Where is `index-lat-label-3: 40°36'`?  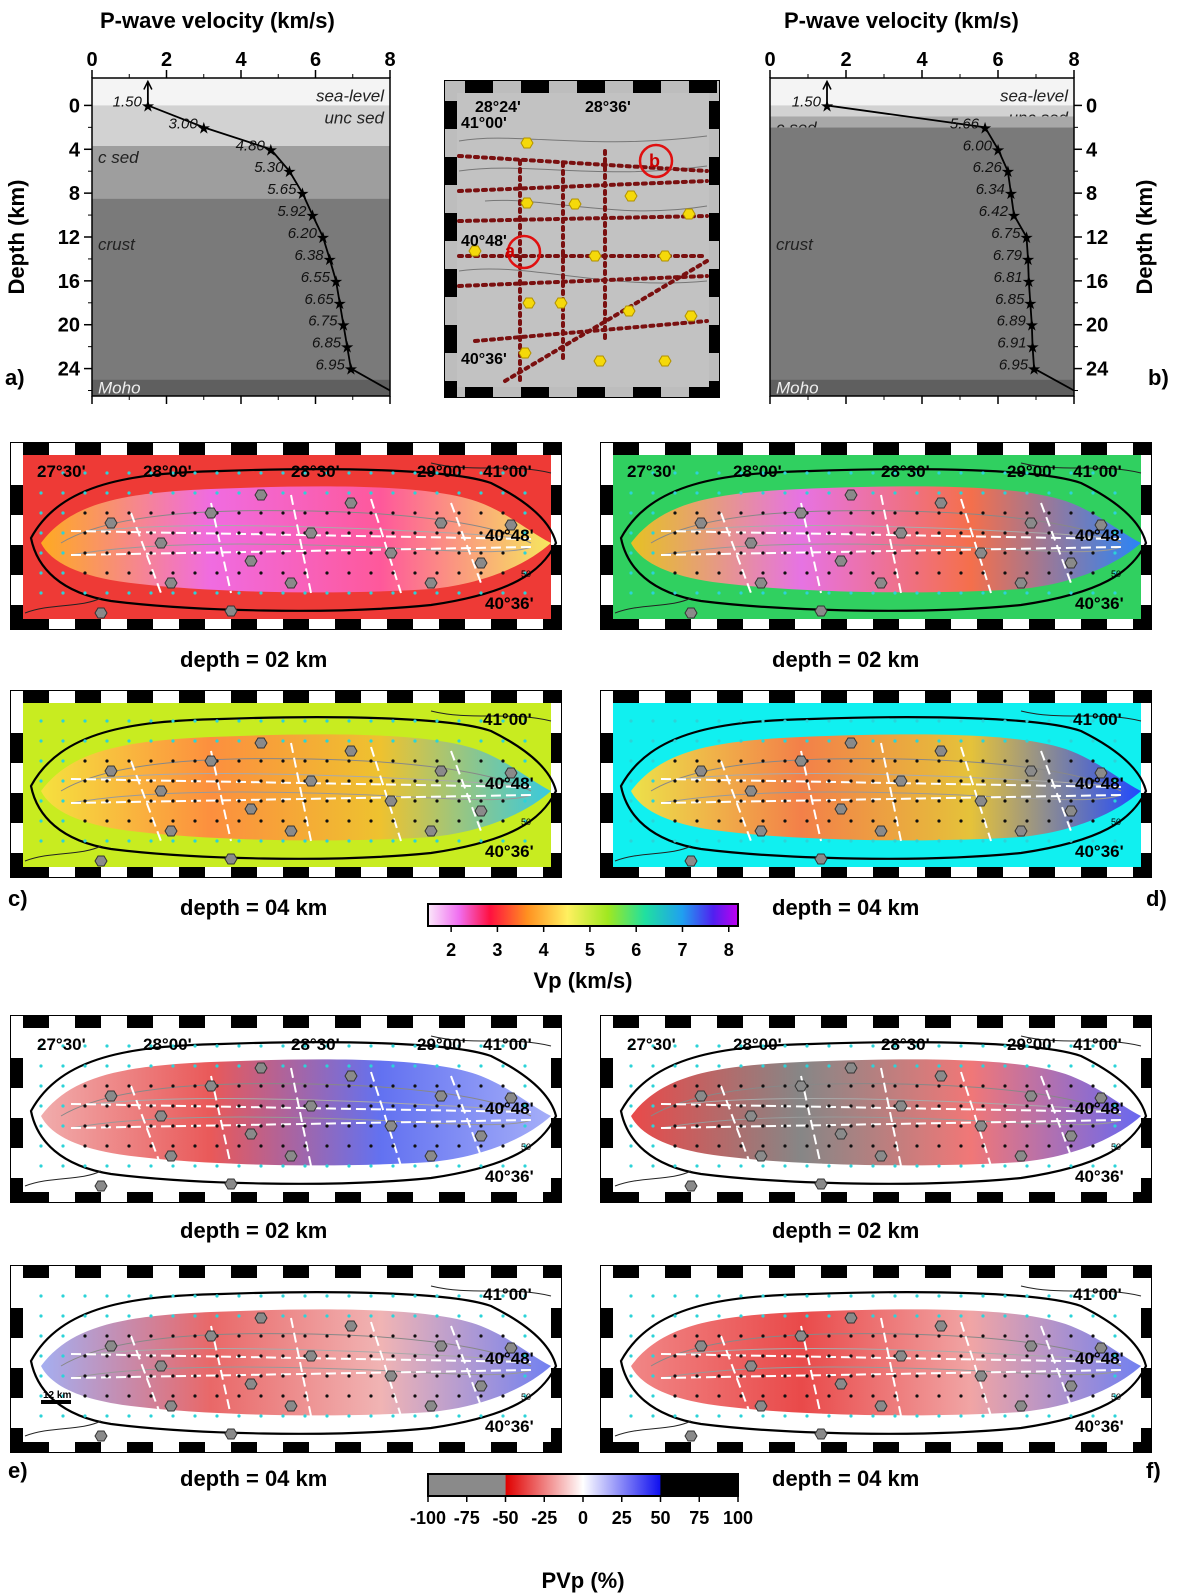 index-lat-label-3: 40°36' is located at coordinates (484, 359).